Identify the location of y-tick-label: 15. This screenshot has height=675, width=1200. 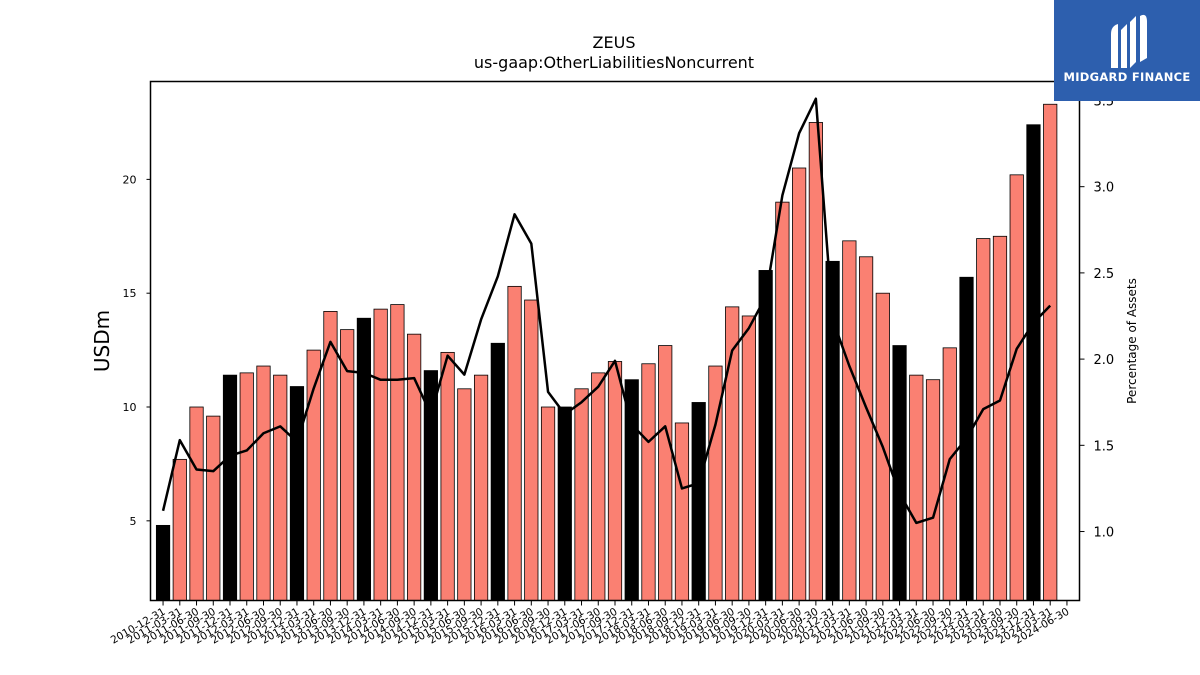
(130, 293).